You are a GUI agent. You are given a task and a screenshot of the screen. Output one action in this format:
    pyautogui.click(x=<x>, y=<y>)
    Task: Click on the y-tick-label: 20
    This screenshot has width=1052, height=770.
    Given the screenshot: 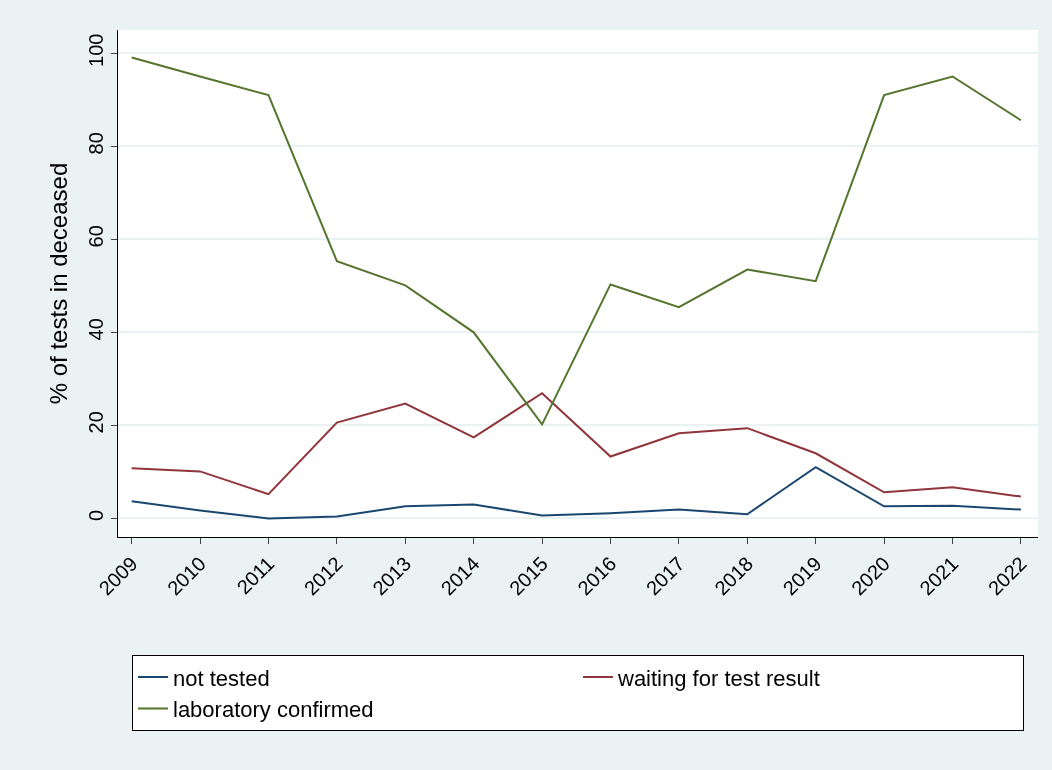 What is the action you would take?
    pyautogui.click(x=96, y=422)
    